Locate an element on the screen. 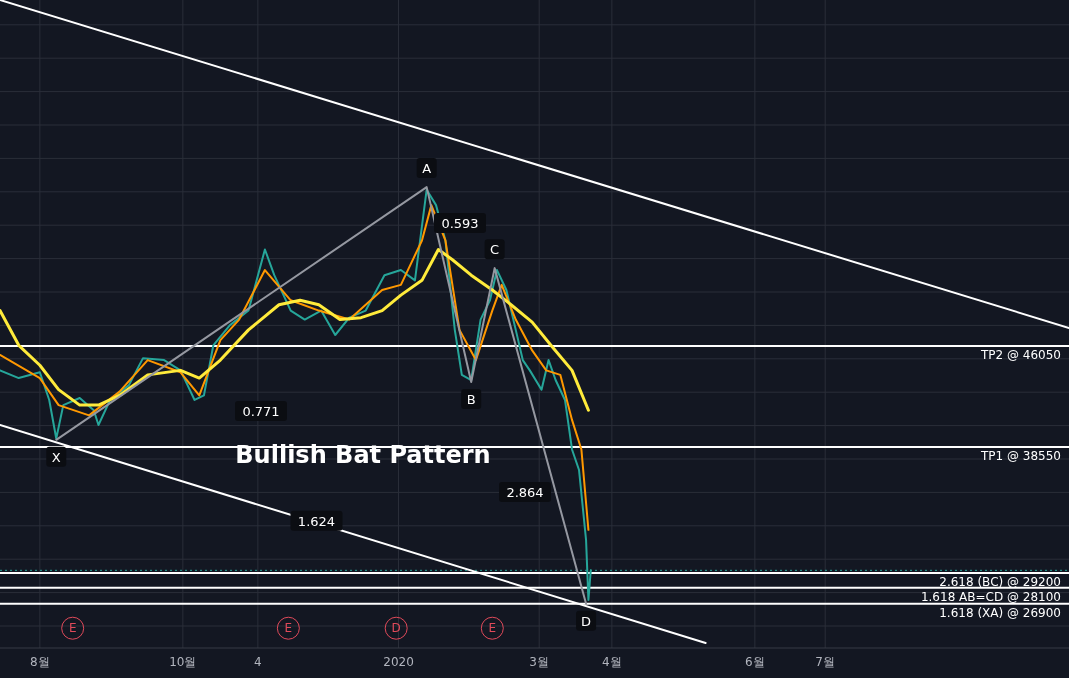  annotation: X is located at coordinates (56, 457).